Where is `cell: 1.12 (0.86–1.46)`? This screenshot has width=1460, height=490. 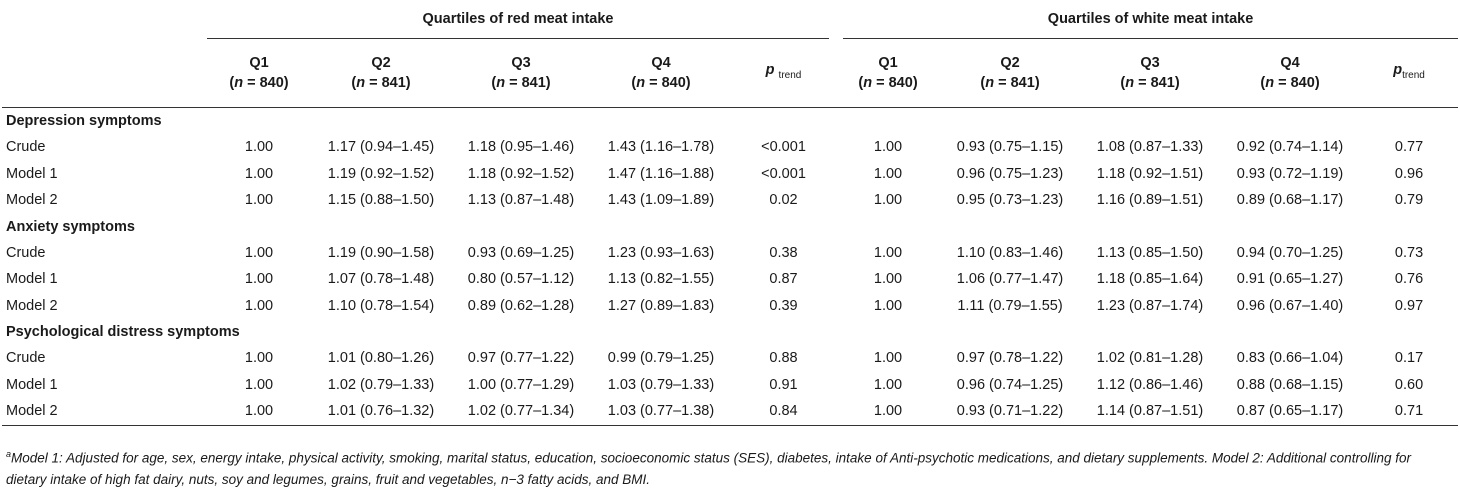 cell: 1.12 (0.86–1.46) is located at coordinates (1150, 384).